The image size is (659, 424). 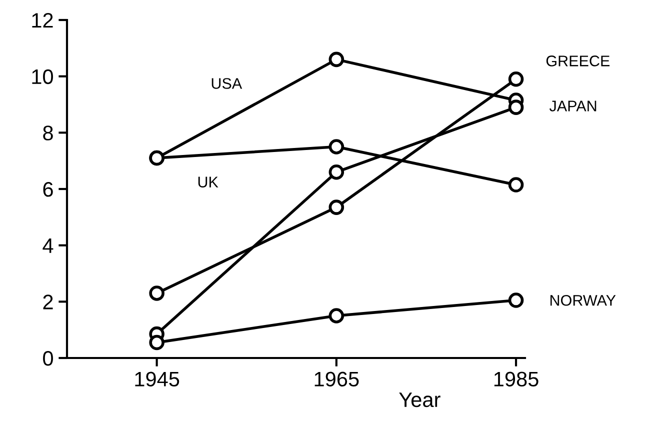 What do you see at coordinates (419, 400) in the screenshot?
I see `x-axis-title: Year` at bounding box center [419, 400].